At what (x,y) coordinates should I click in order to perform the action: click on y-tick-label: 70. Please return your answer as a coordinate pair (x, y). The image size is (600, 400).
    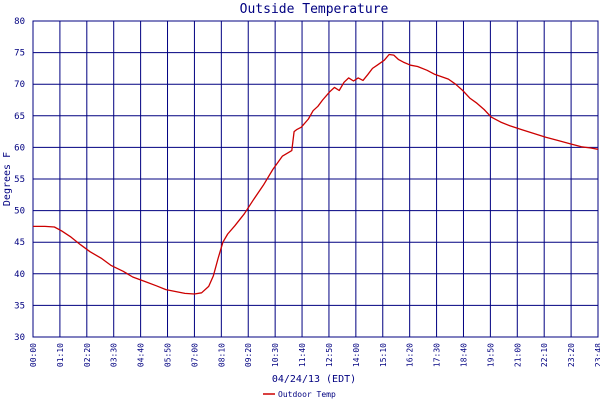
    Looking at the image, I should click on (19, 85).